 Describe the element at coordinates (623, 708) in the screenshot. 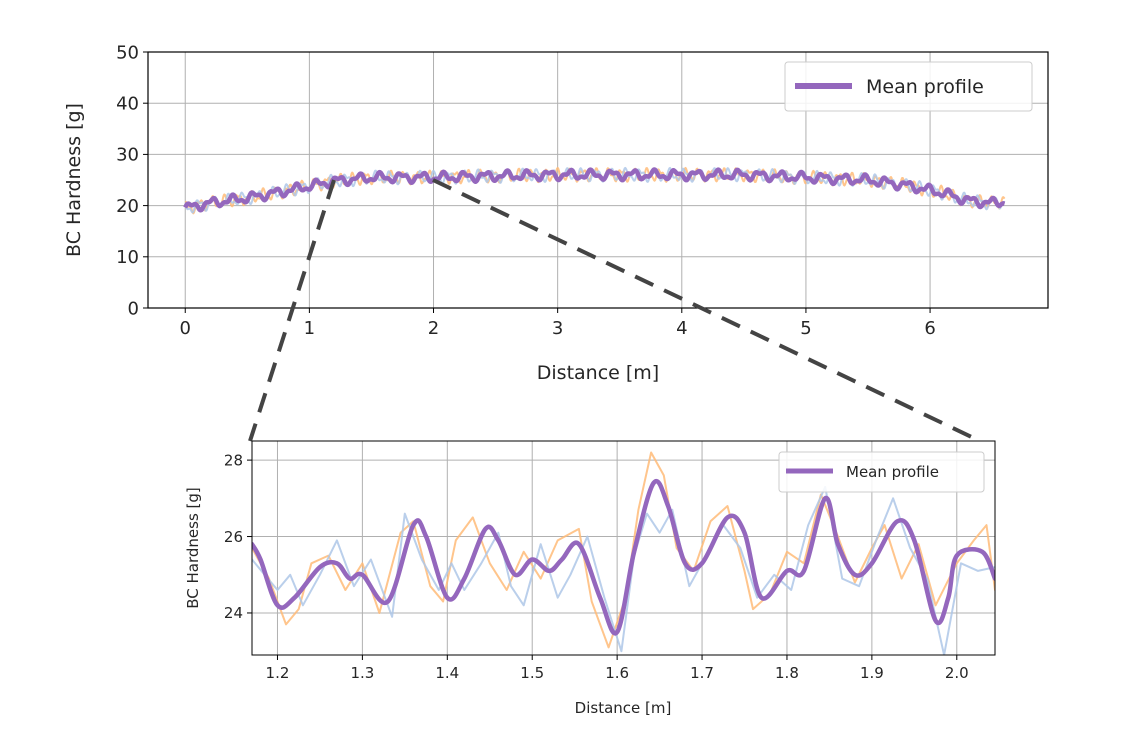

I see `zoom-x-axis-label: Distance [m]` at that location.